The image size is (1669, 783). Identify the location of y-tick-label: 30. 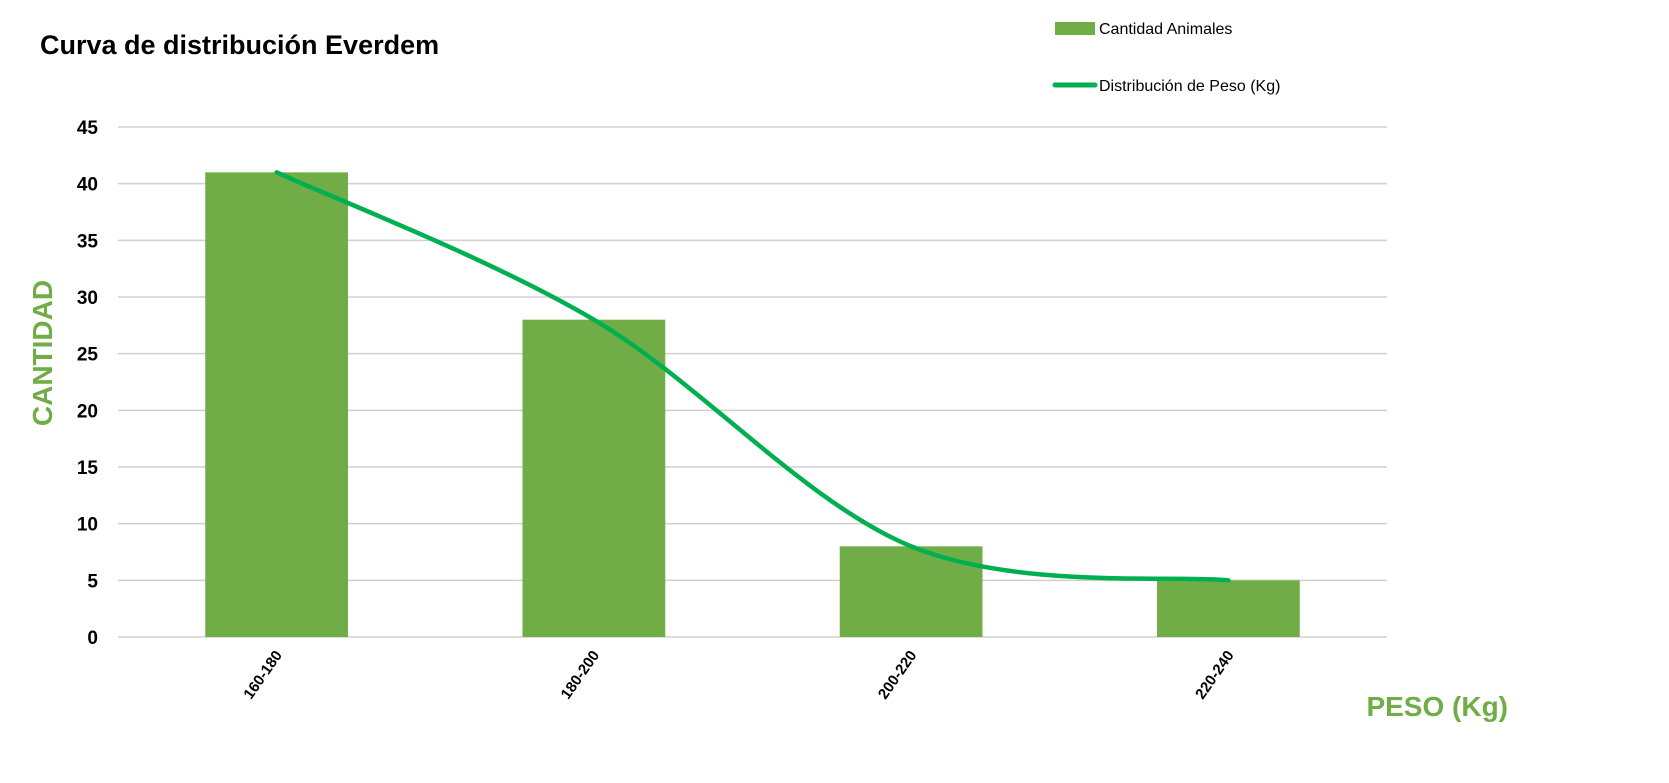
(87, 298).